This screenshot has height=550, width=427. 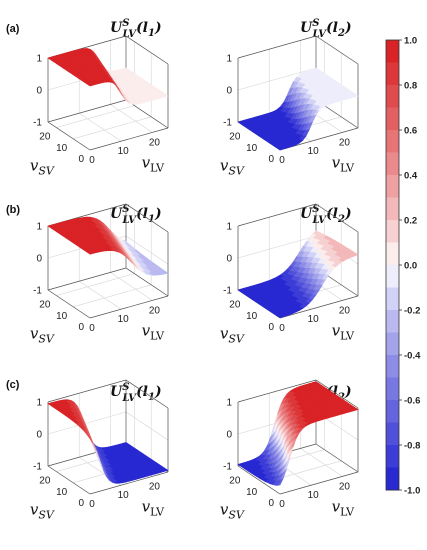 What do you see at coordinates (412, 491) in the screenshot?
I see `colorbar-tick-label: -1.0` at bounding box center [412, 491].